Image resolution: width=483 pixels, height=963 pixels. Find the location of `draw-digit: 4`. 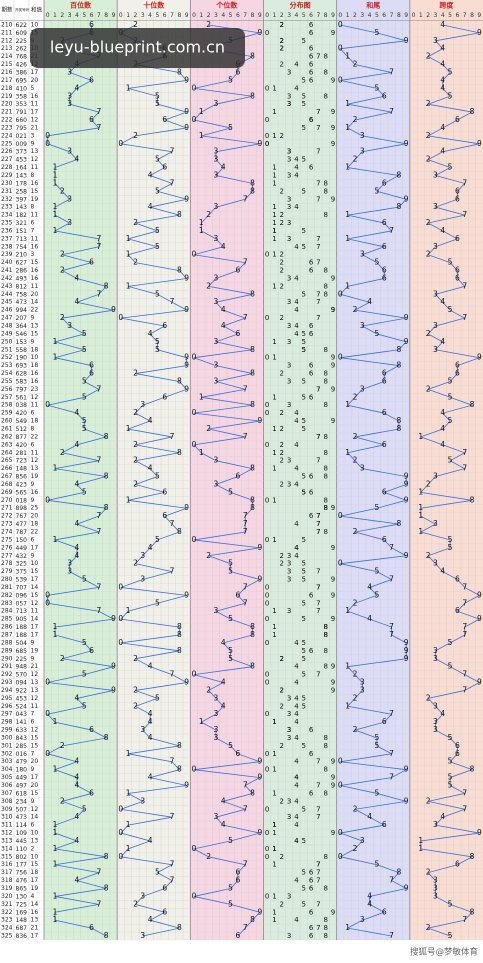

draw-digit: 4 is located at coordinates (21, 175).